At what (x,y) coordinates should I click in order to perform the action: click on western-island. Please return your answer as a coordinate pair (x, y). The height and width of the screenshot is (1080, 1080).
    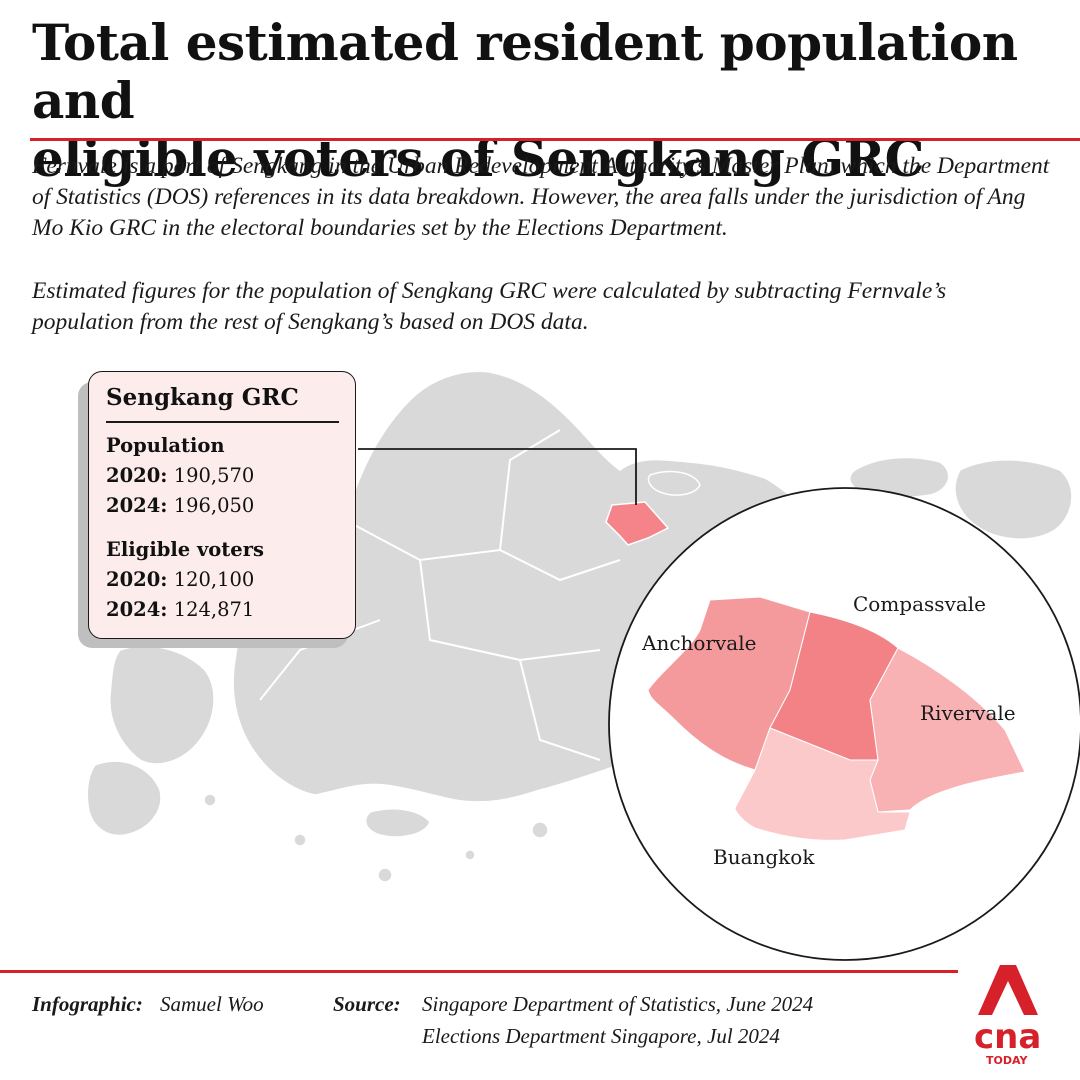
    Looking at the image, I should click on (124, 798).